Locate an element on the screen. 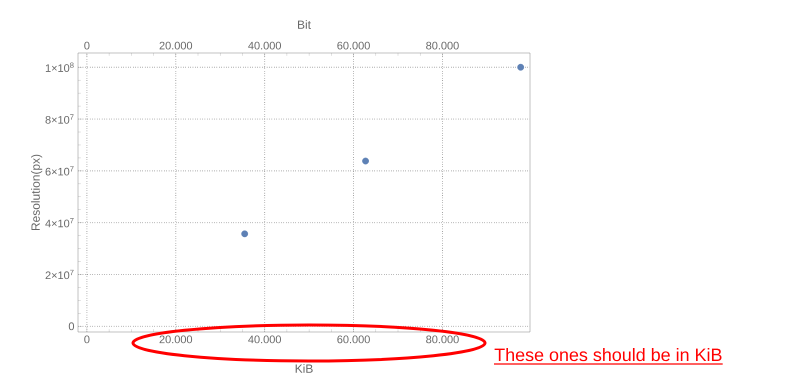 This screenshot has height=383, width=800. y-tick-label: 8×10$^{7}$ is located at coordinates (60, 119).